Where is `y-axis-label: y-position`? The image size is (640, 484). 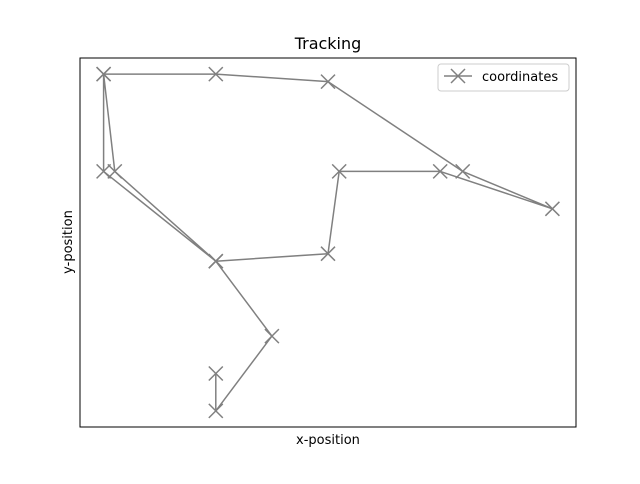
y-axis-label: y-position is located at coordinates (68, 242).